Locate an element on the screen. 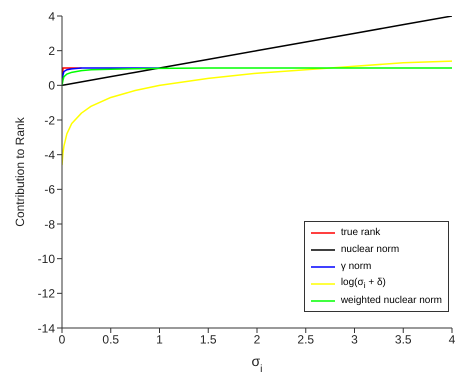  y-tick-label: 2 is located at coordinates (52, 51).